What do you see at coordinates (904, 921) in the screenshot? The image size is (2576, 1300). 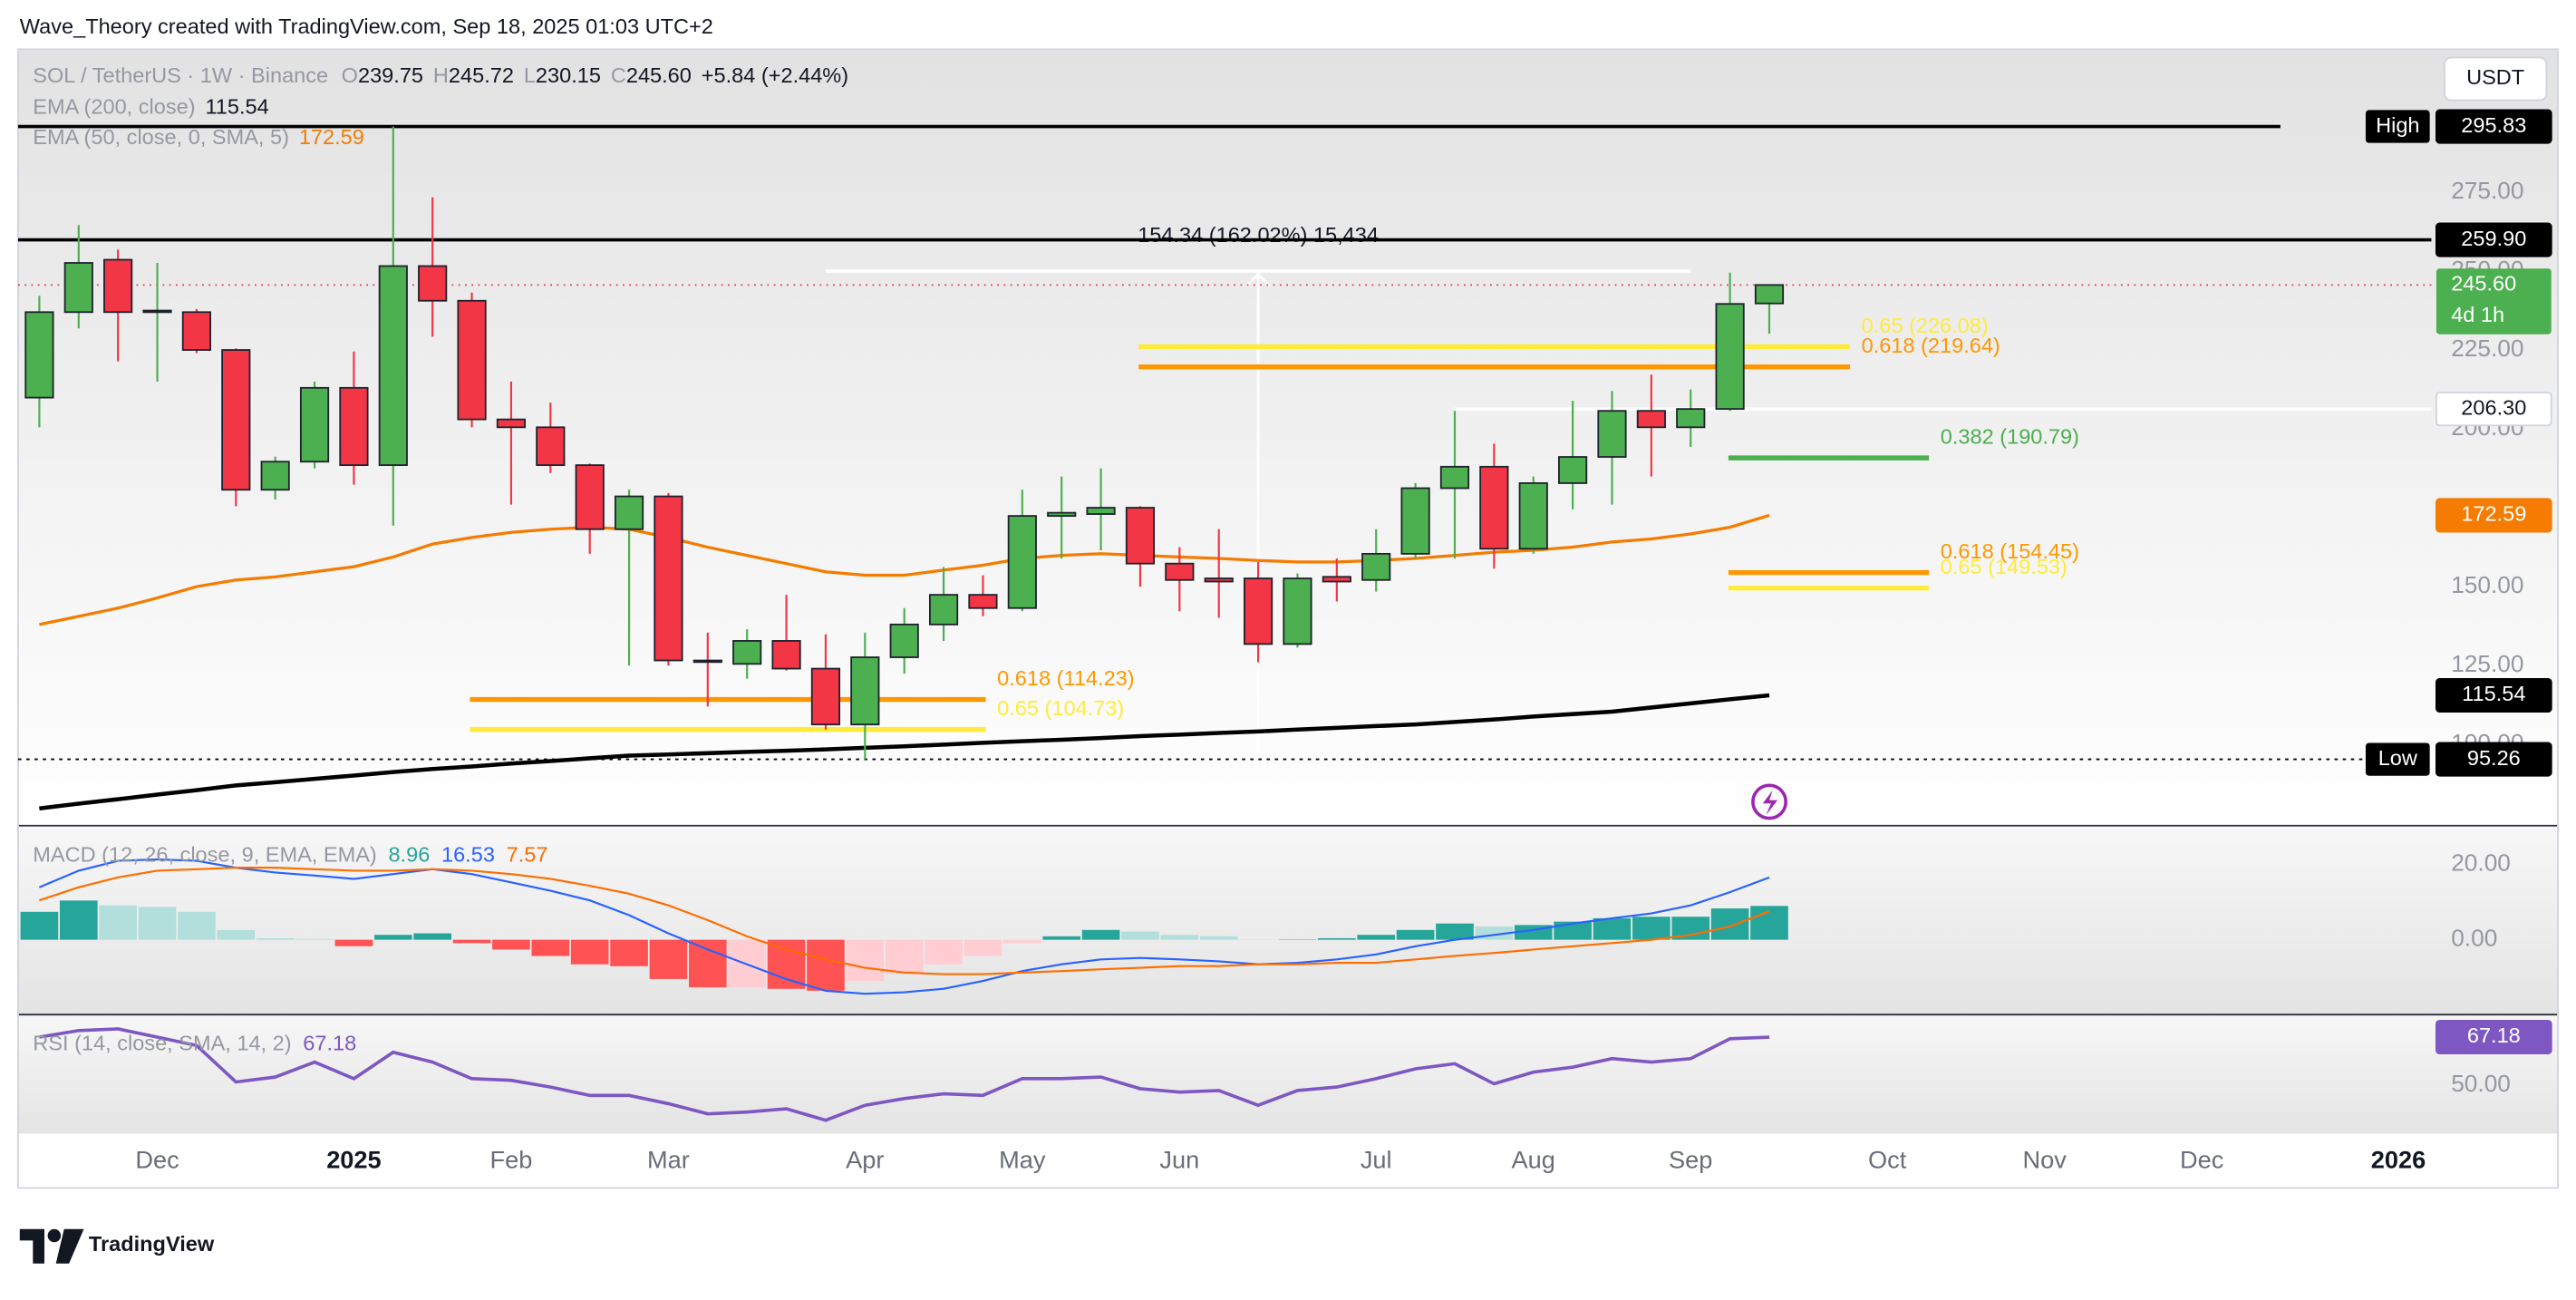 I see `signal-line` at bounding box center [904, 921].